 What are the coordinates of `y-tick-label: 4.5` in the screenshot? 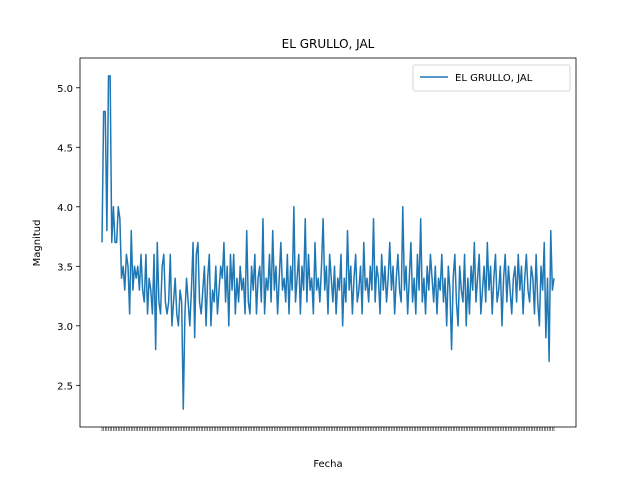 It's located at (65, 148).